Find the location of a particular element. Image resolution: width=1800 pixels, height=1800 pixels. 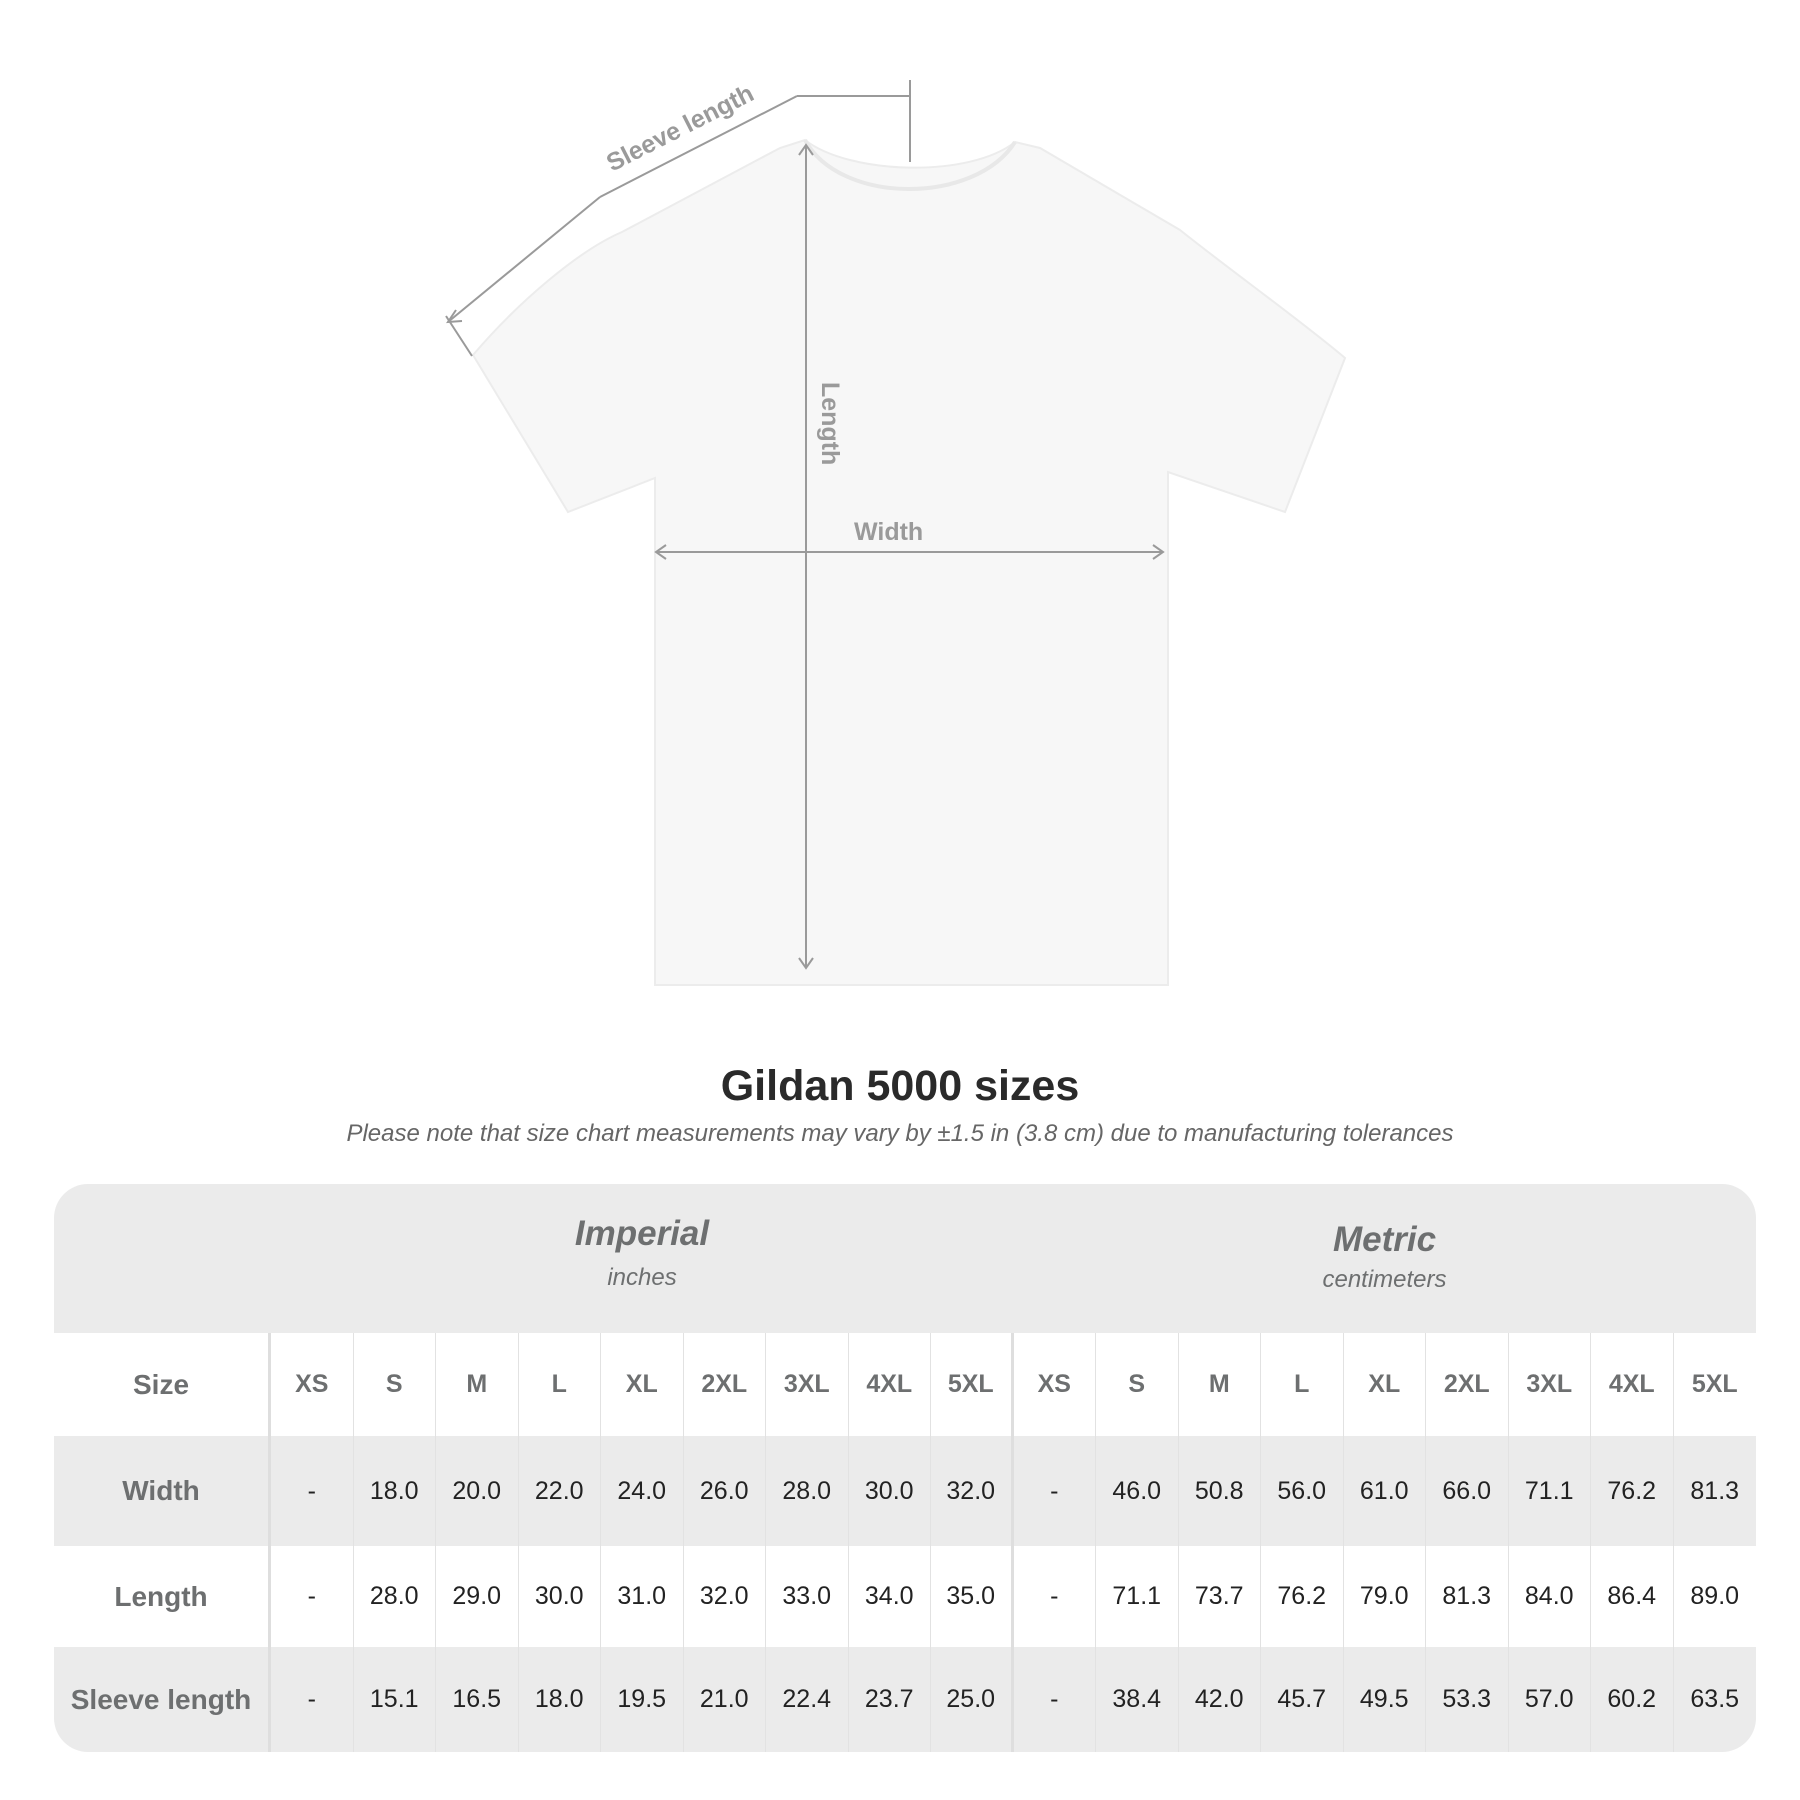

metric-header: Metric centimeters is located at coordinates (1384, 1258).